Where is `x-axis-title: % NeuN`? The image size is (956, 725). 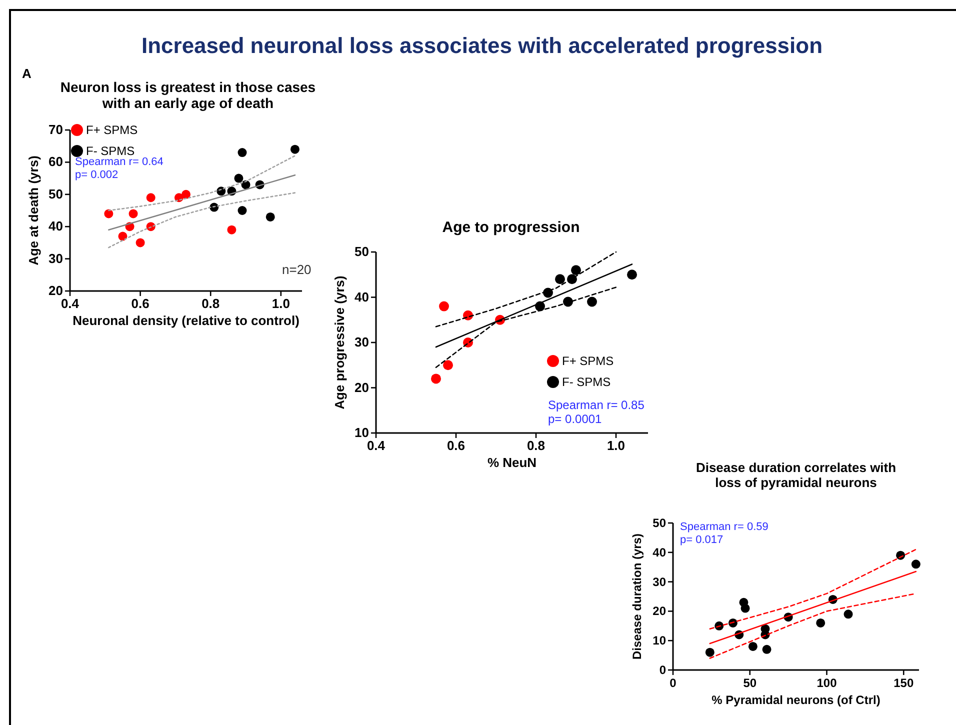 x-axis-title: % NeuN is located at coordinates (512, 462).